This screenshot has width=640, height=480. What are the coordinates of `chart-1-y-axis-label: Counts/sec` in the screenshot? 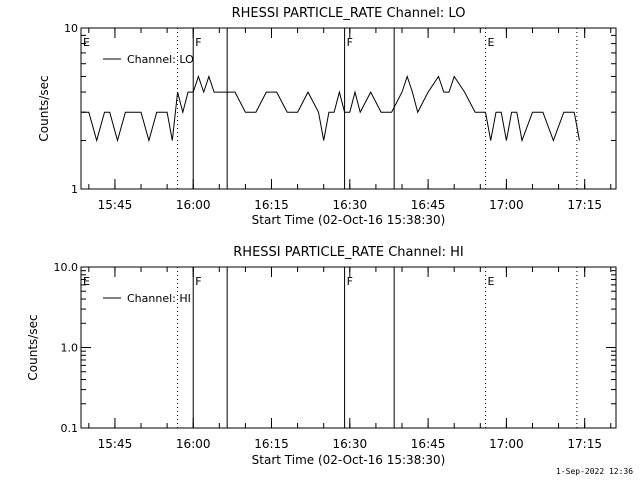 It's located at (44, 108).